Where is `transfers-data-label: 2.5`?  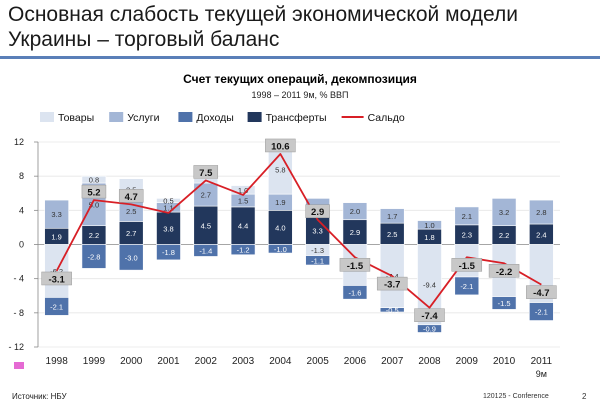
transfers-data-label: 2.5 is located at coordinates (392, 234).